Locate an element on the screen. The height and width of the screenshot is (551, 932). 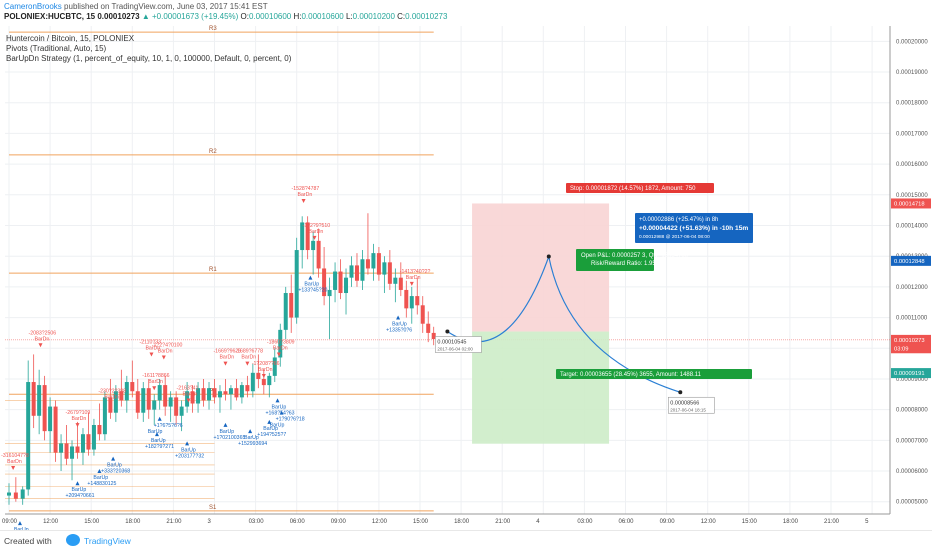
y-tick-label: 0.00014000 is located at coordinates (912, 226).